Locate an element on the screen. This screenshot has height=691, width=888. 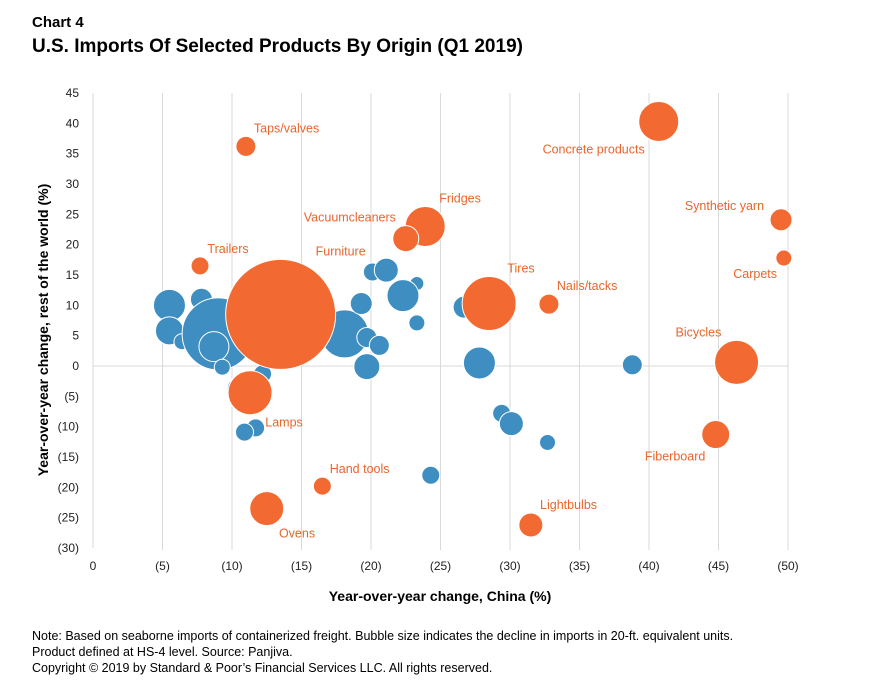
x-tick-label: (50) is located at coordinates (787, 566).